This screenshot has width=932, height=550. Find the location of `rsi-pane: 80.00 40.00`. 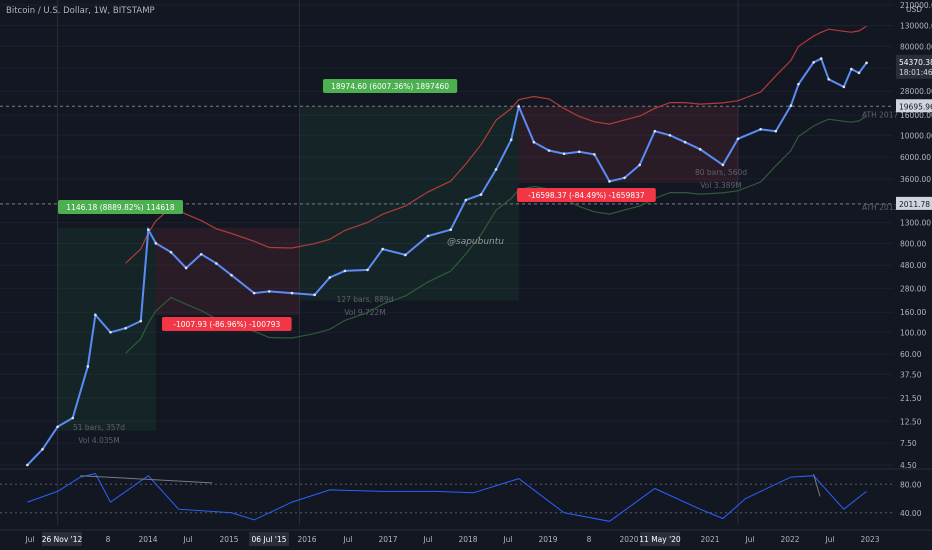

rsi-pane: 80.00 40.00 is located at coordinates (466, 495).